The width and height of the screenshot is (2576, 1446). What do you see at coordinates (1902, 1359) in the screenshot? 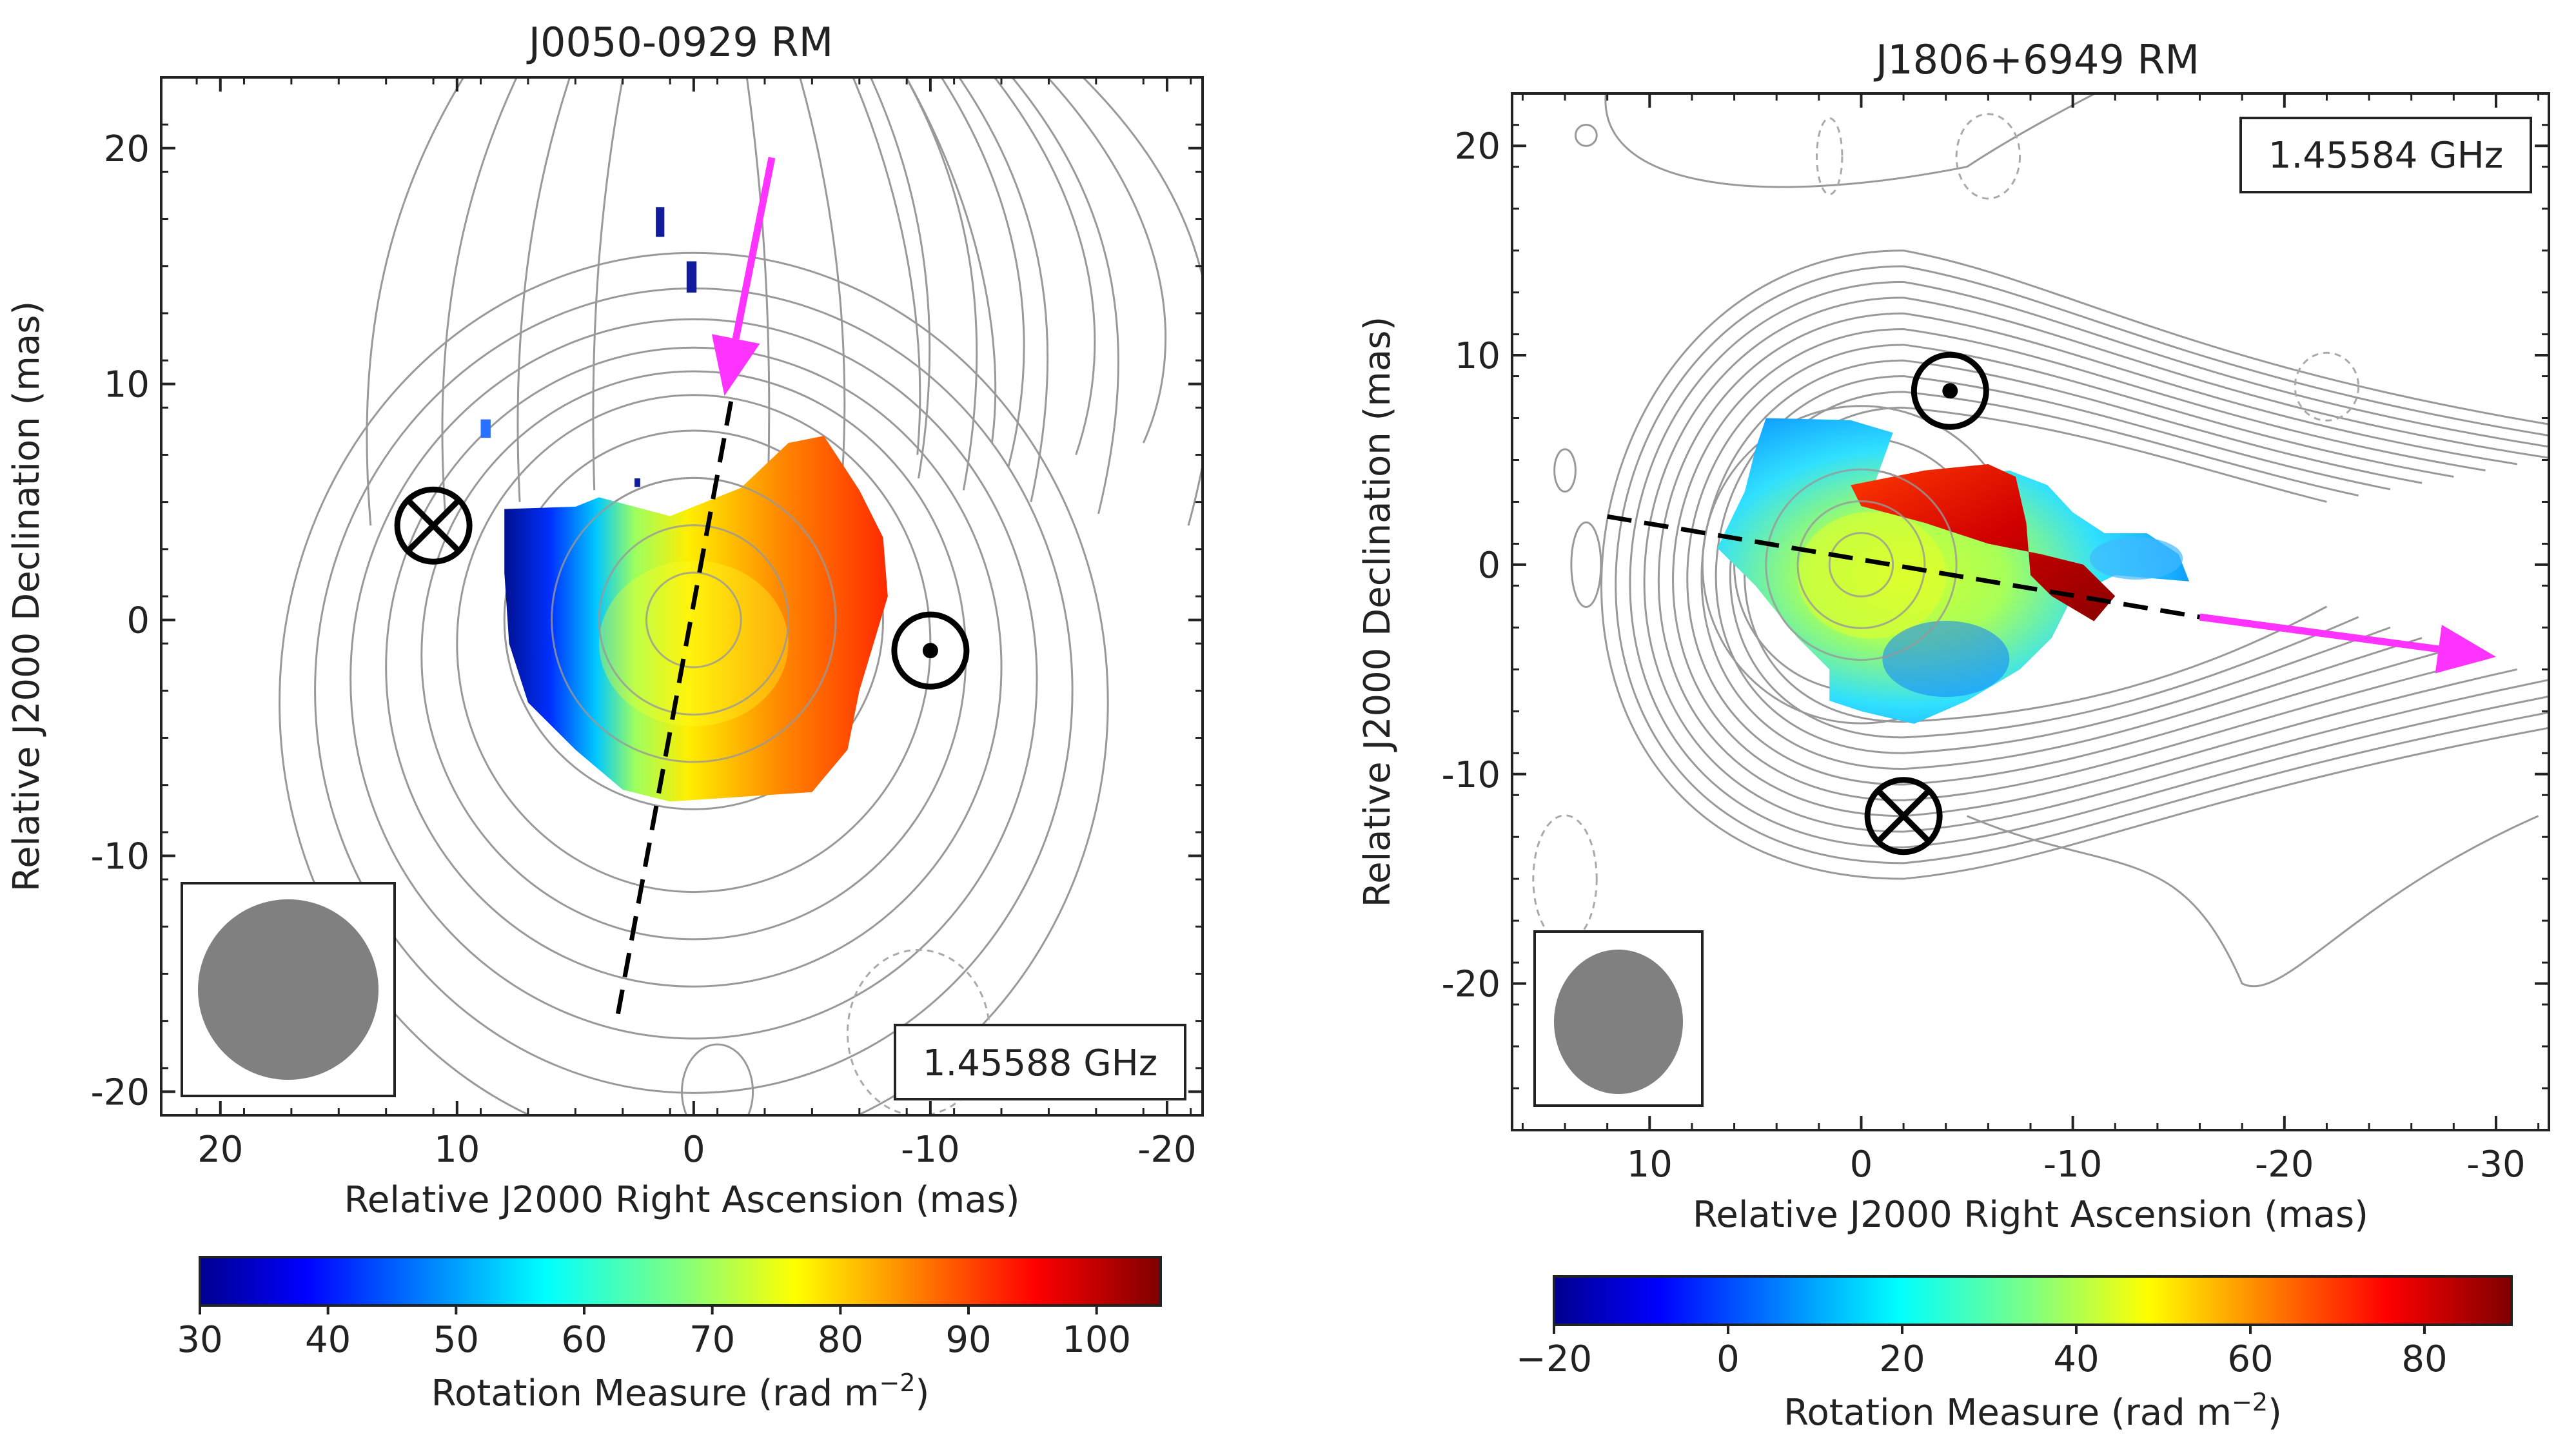
I see `colorbar-tick-label: 20` at bounding box center [1902, 1359].